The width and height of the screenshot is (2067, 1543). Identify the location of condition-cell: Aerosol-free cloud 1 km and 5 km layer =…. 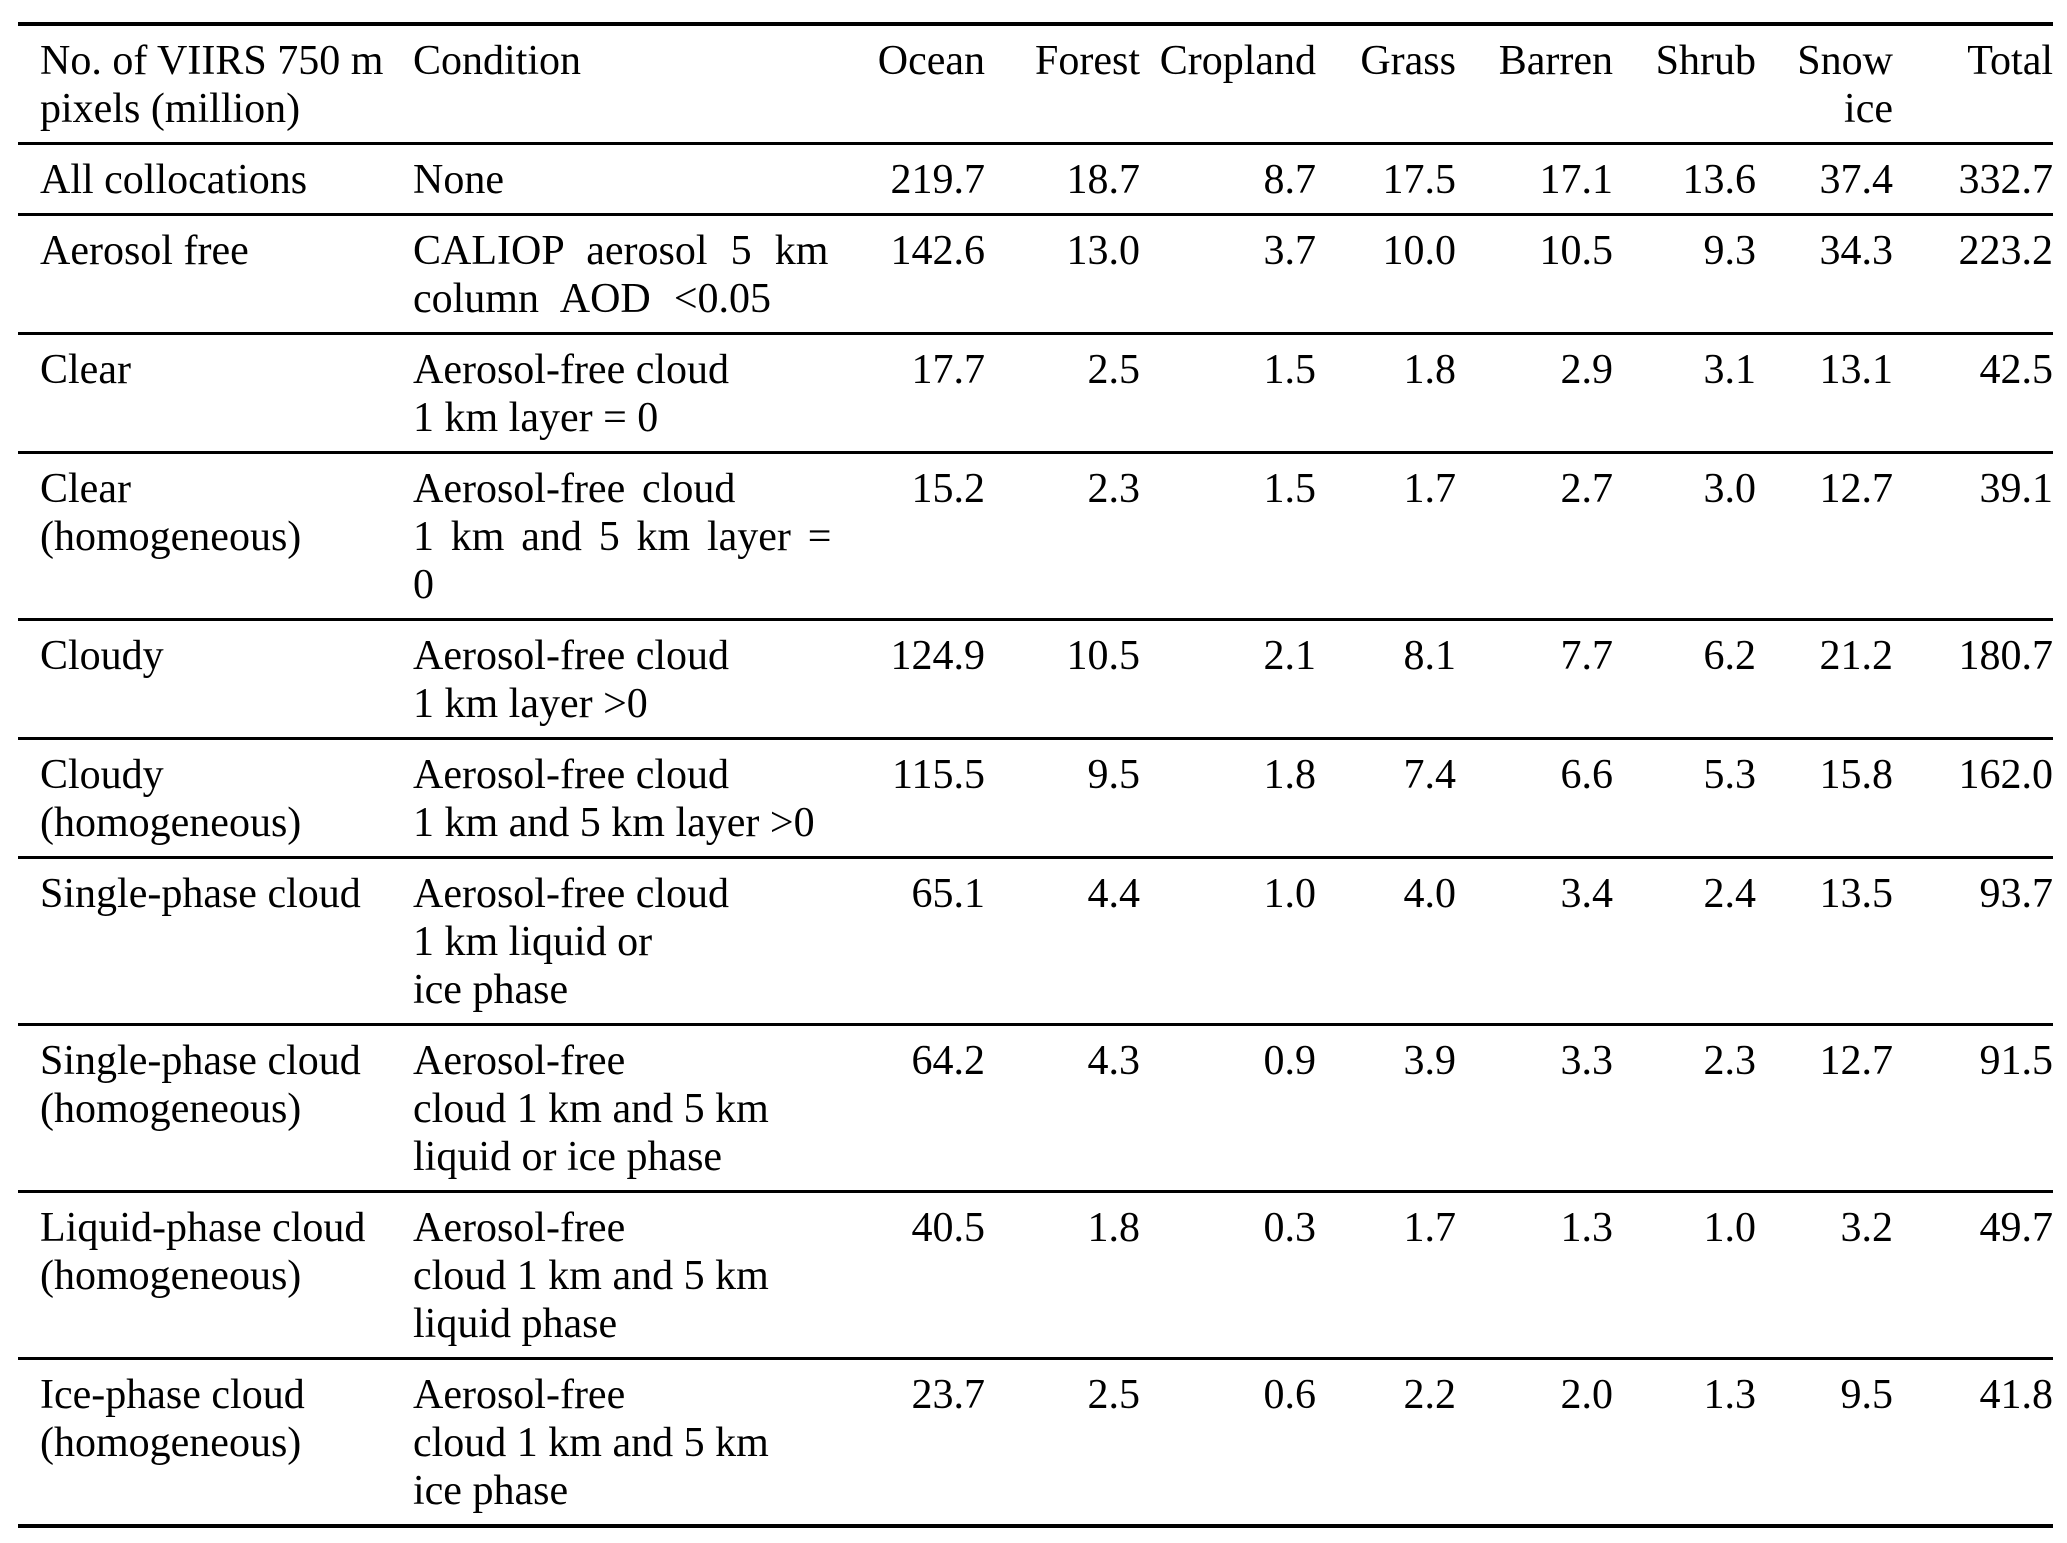
(622, 537).